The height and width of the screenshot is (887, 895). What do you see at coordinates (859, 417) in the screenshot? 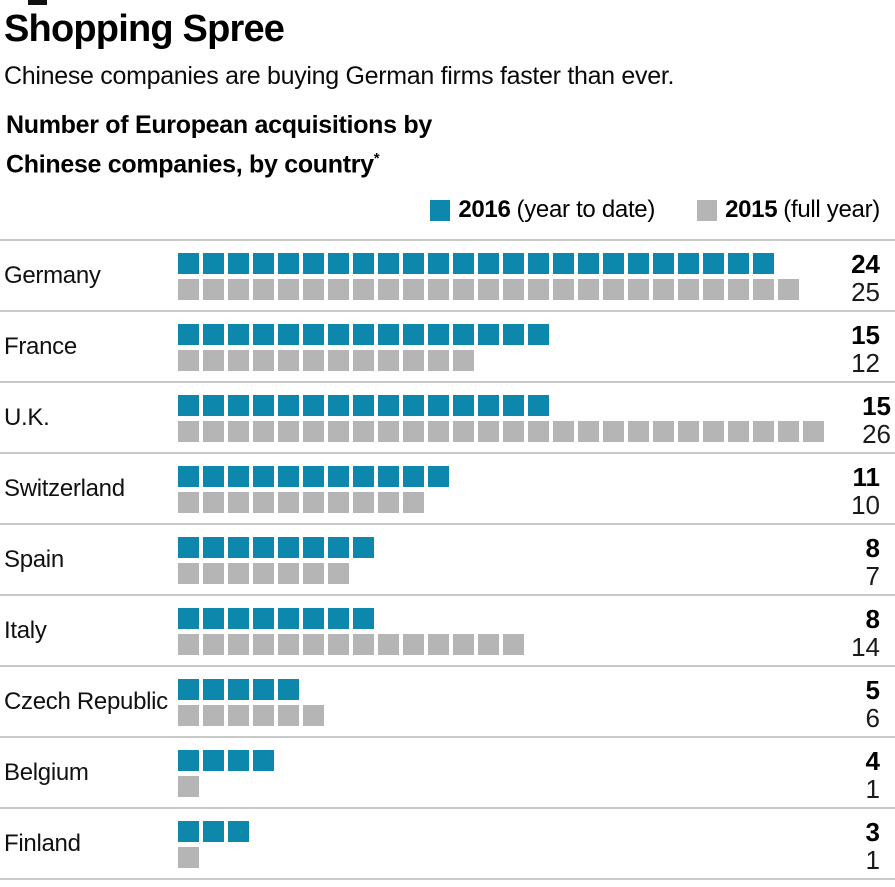
I see `value-labels: 15 26` at bounding box center [859, 417].